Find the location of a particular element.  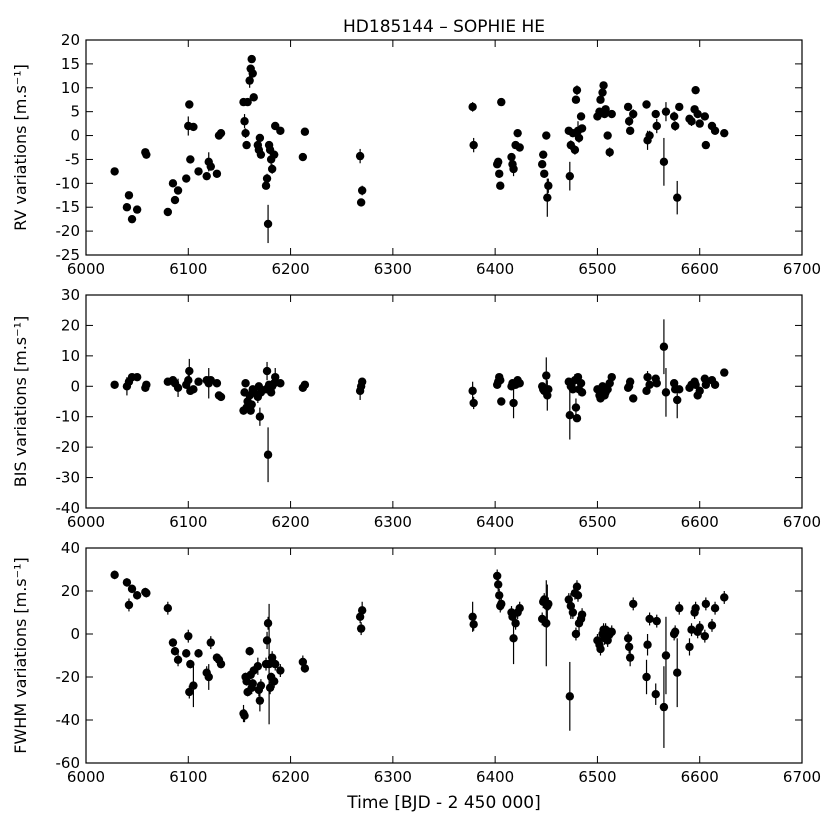

bis-y-tick-label: 20 is located at coordinates (70, 325).